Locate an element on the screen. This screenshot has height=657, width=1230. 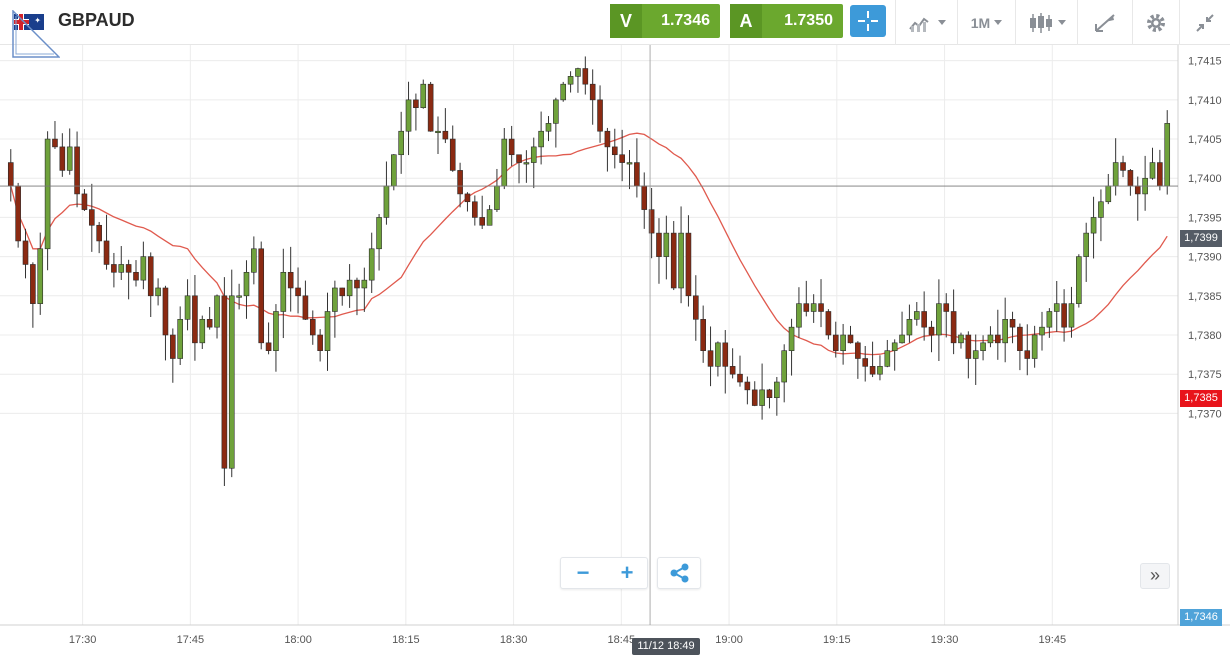
price-tick-label: 1,7370 is located at coordinates (1205, 414).